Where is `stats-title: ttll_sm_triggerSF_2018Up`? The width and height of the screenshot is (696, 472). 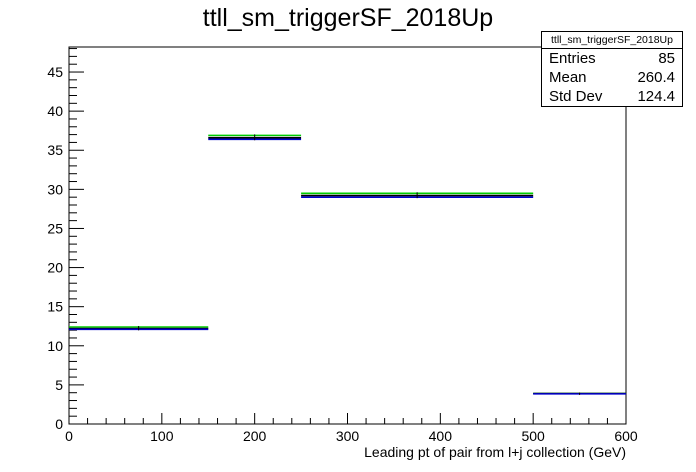 stats-title: ttll_sm_triggerSF_2018Up is located at coordinates (612, 40).